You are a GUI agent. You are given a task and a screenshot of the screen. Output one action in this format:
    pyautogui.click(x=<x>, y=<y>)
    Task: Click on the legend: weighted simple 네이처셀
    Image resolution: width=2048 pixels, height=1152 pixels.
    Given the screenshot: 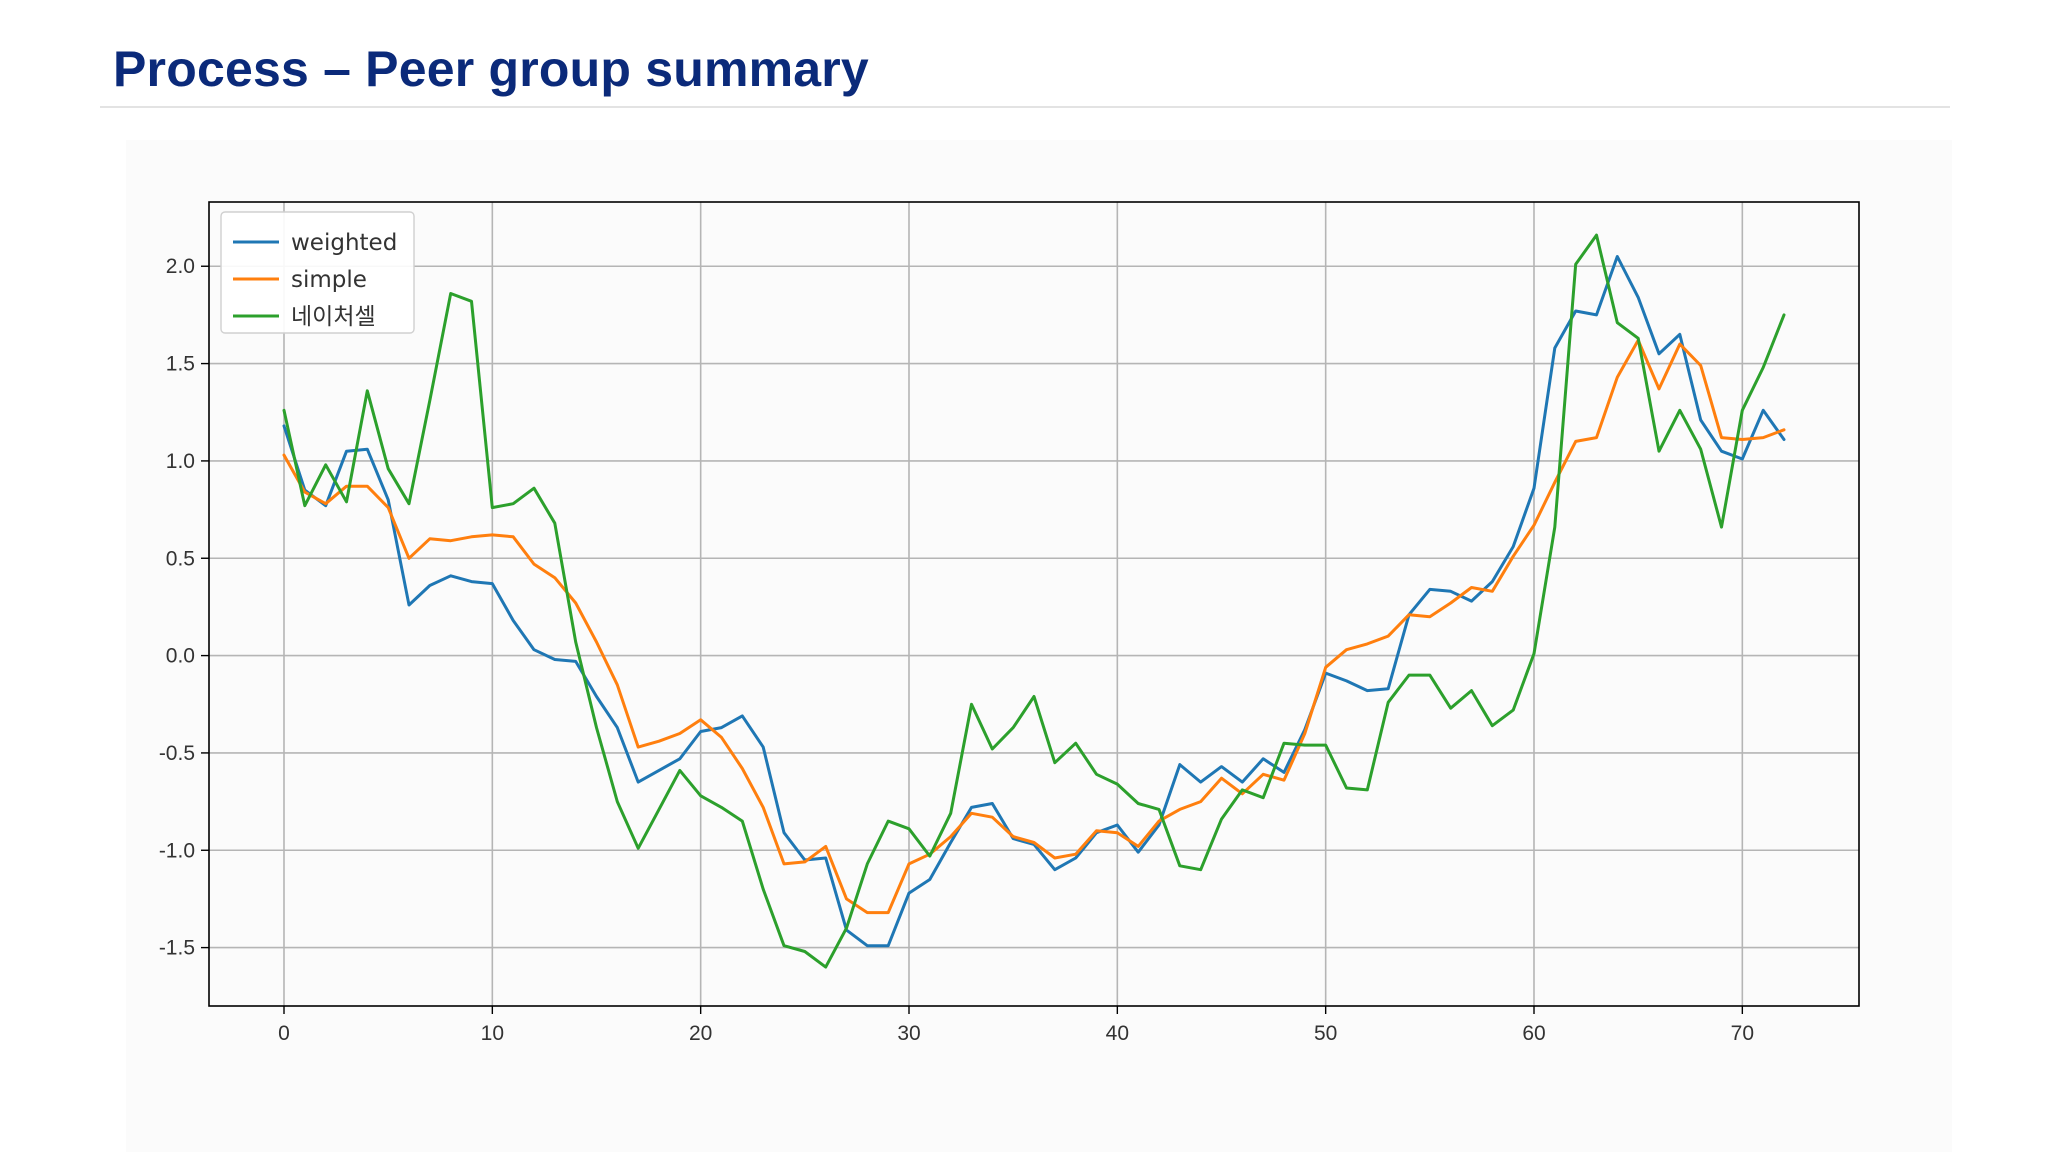 What is the action you would take?
    pyautogui.click(x=317, y=272)
    